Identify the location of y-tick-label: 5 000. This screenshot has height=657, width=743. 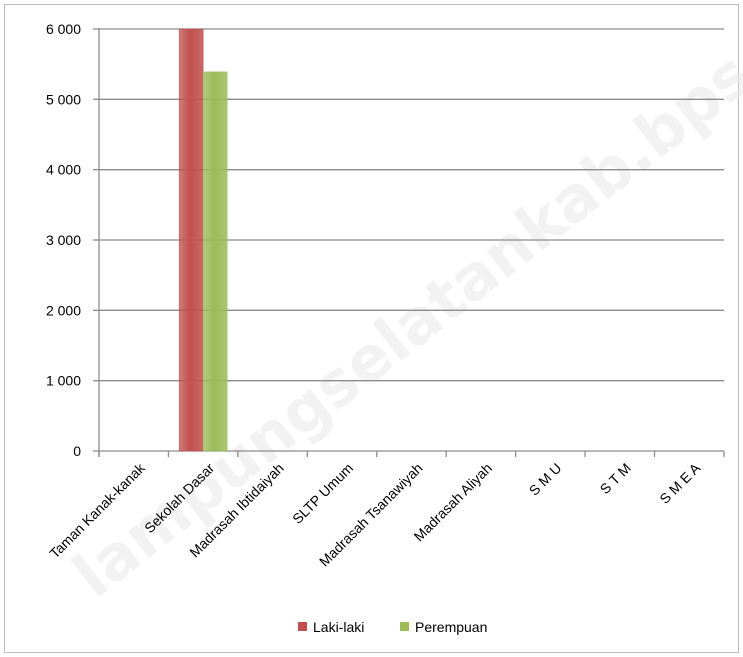
(63, 99).